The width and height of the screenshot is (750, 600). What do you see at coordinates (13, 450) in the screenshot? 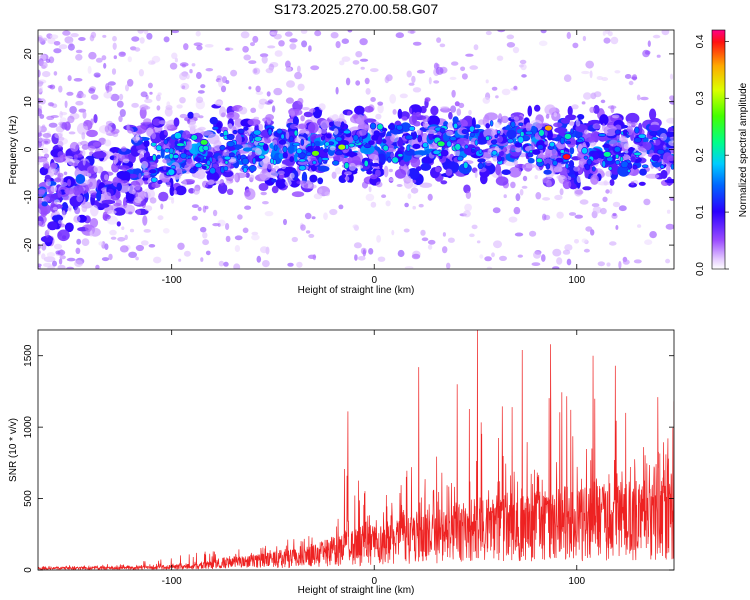
I see `snr-ylabel: SNR (10 * v/v)` at bounding box center [13, 450].